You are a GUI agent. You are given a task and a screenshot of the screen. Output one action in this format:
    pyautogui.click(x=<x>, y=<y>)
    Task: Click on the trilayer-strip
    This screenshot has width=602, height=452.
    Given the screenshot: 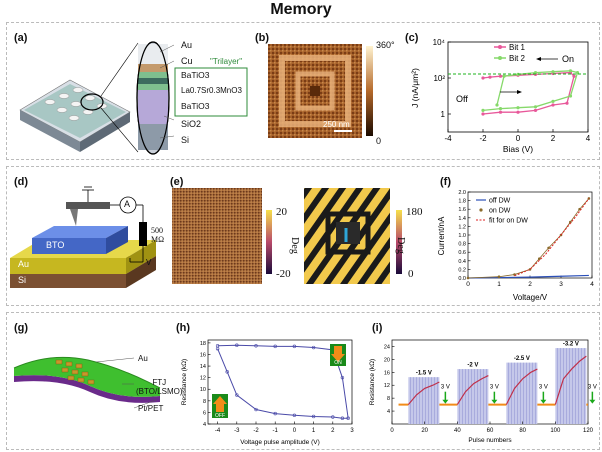 What is the action you would take?
    pyautogui.click(x=75, y=111)
    